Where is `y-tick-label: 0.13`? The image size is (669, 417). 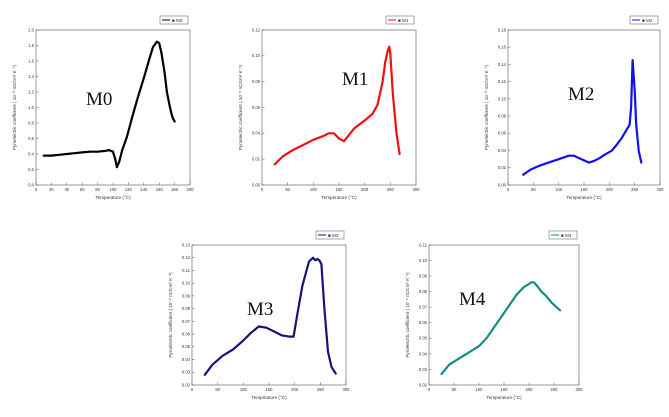
y-tick-label: 0.13 is located at coordinates (186, 244).